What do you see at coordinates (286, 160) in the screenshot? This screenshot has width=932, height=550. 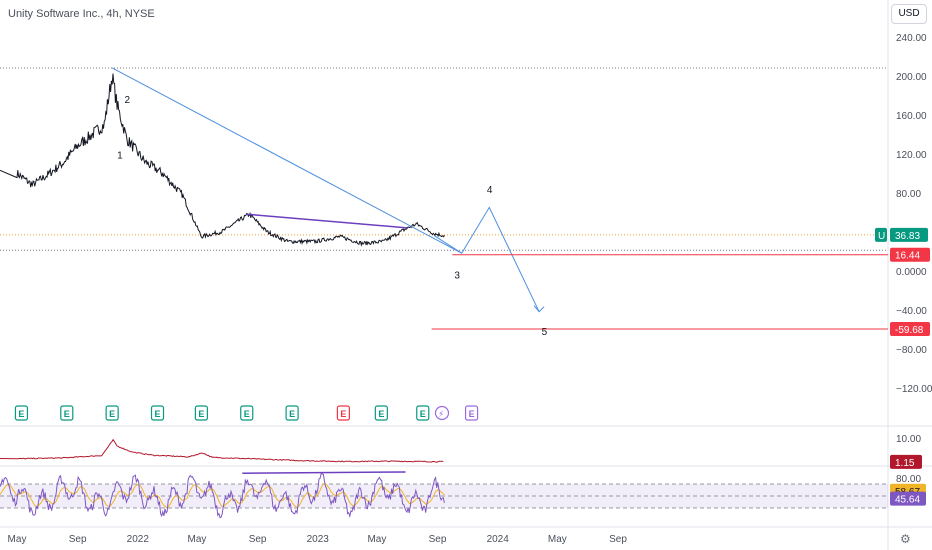 I see `trend-line` at bounding box center [286, 160].